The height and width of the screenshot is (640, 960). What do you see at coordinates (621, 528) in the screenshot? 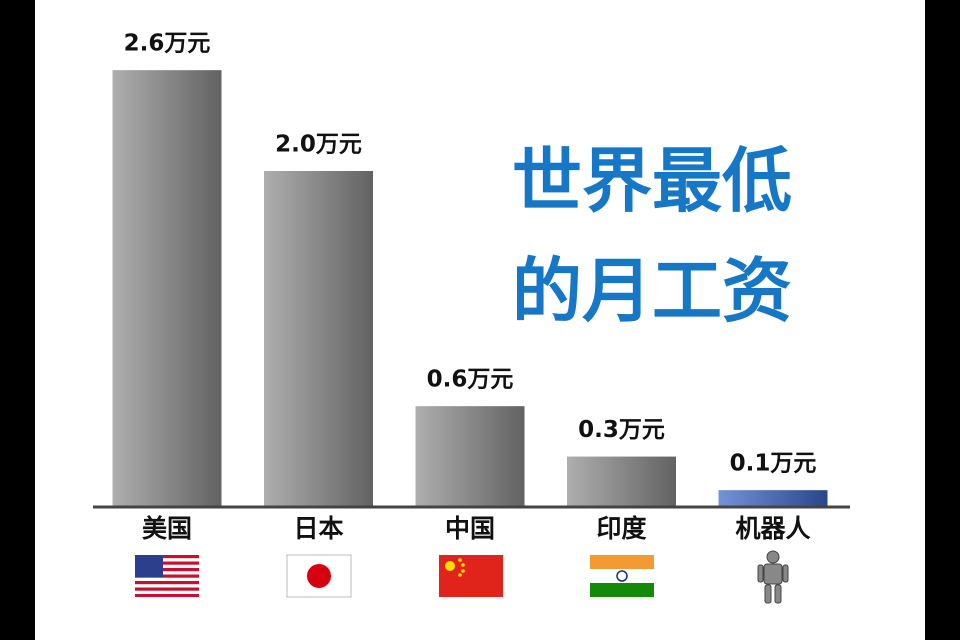
I see `x-tick-label: 印度` at bounding box center [621, 528].